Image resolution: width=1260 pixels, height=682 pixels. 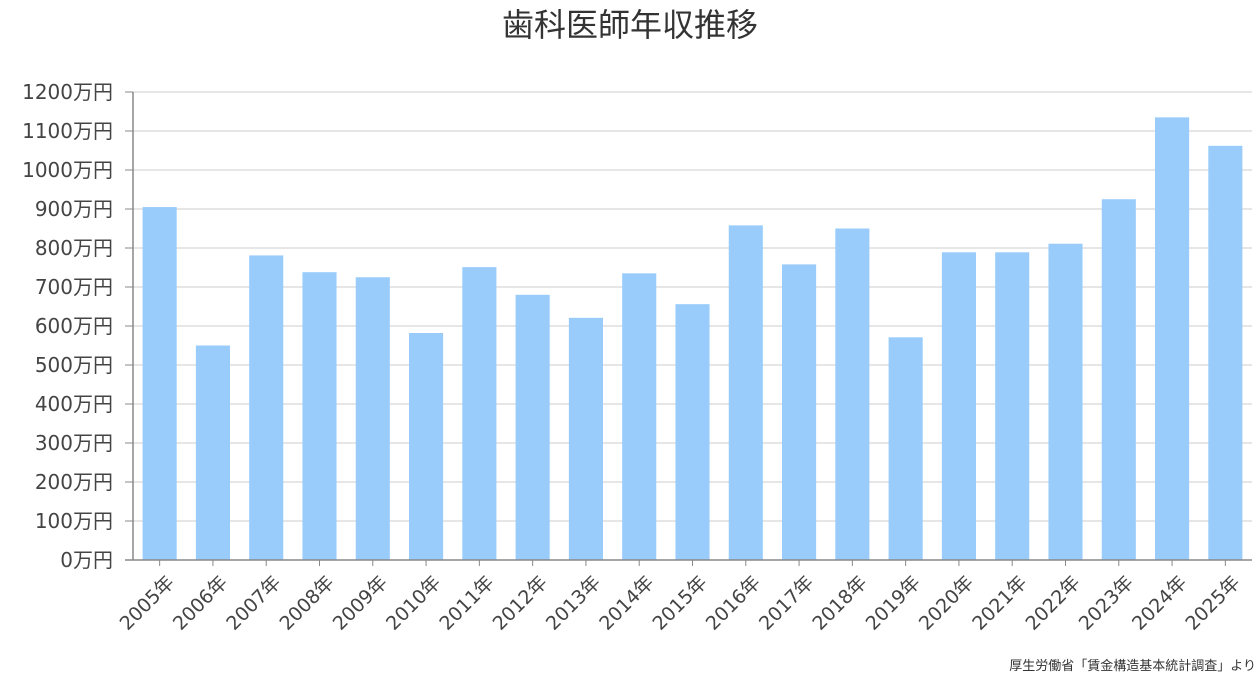 What do you see at coordinates (67, 92) in the screenshot?
I see `y-tick-label: 1200万円` at bounding box center [67, 92].